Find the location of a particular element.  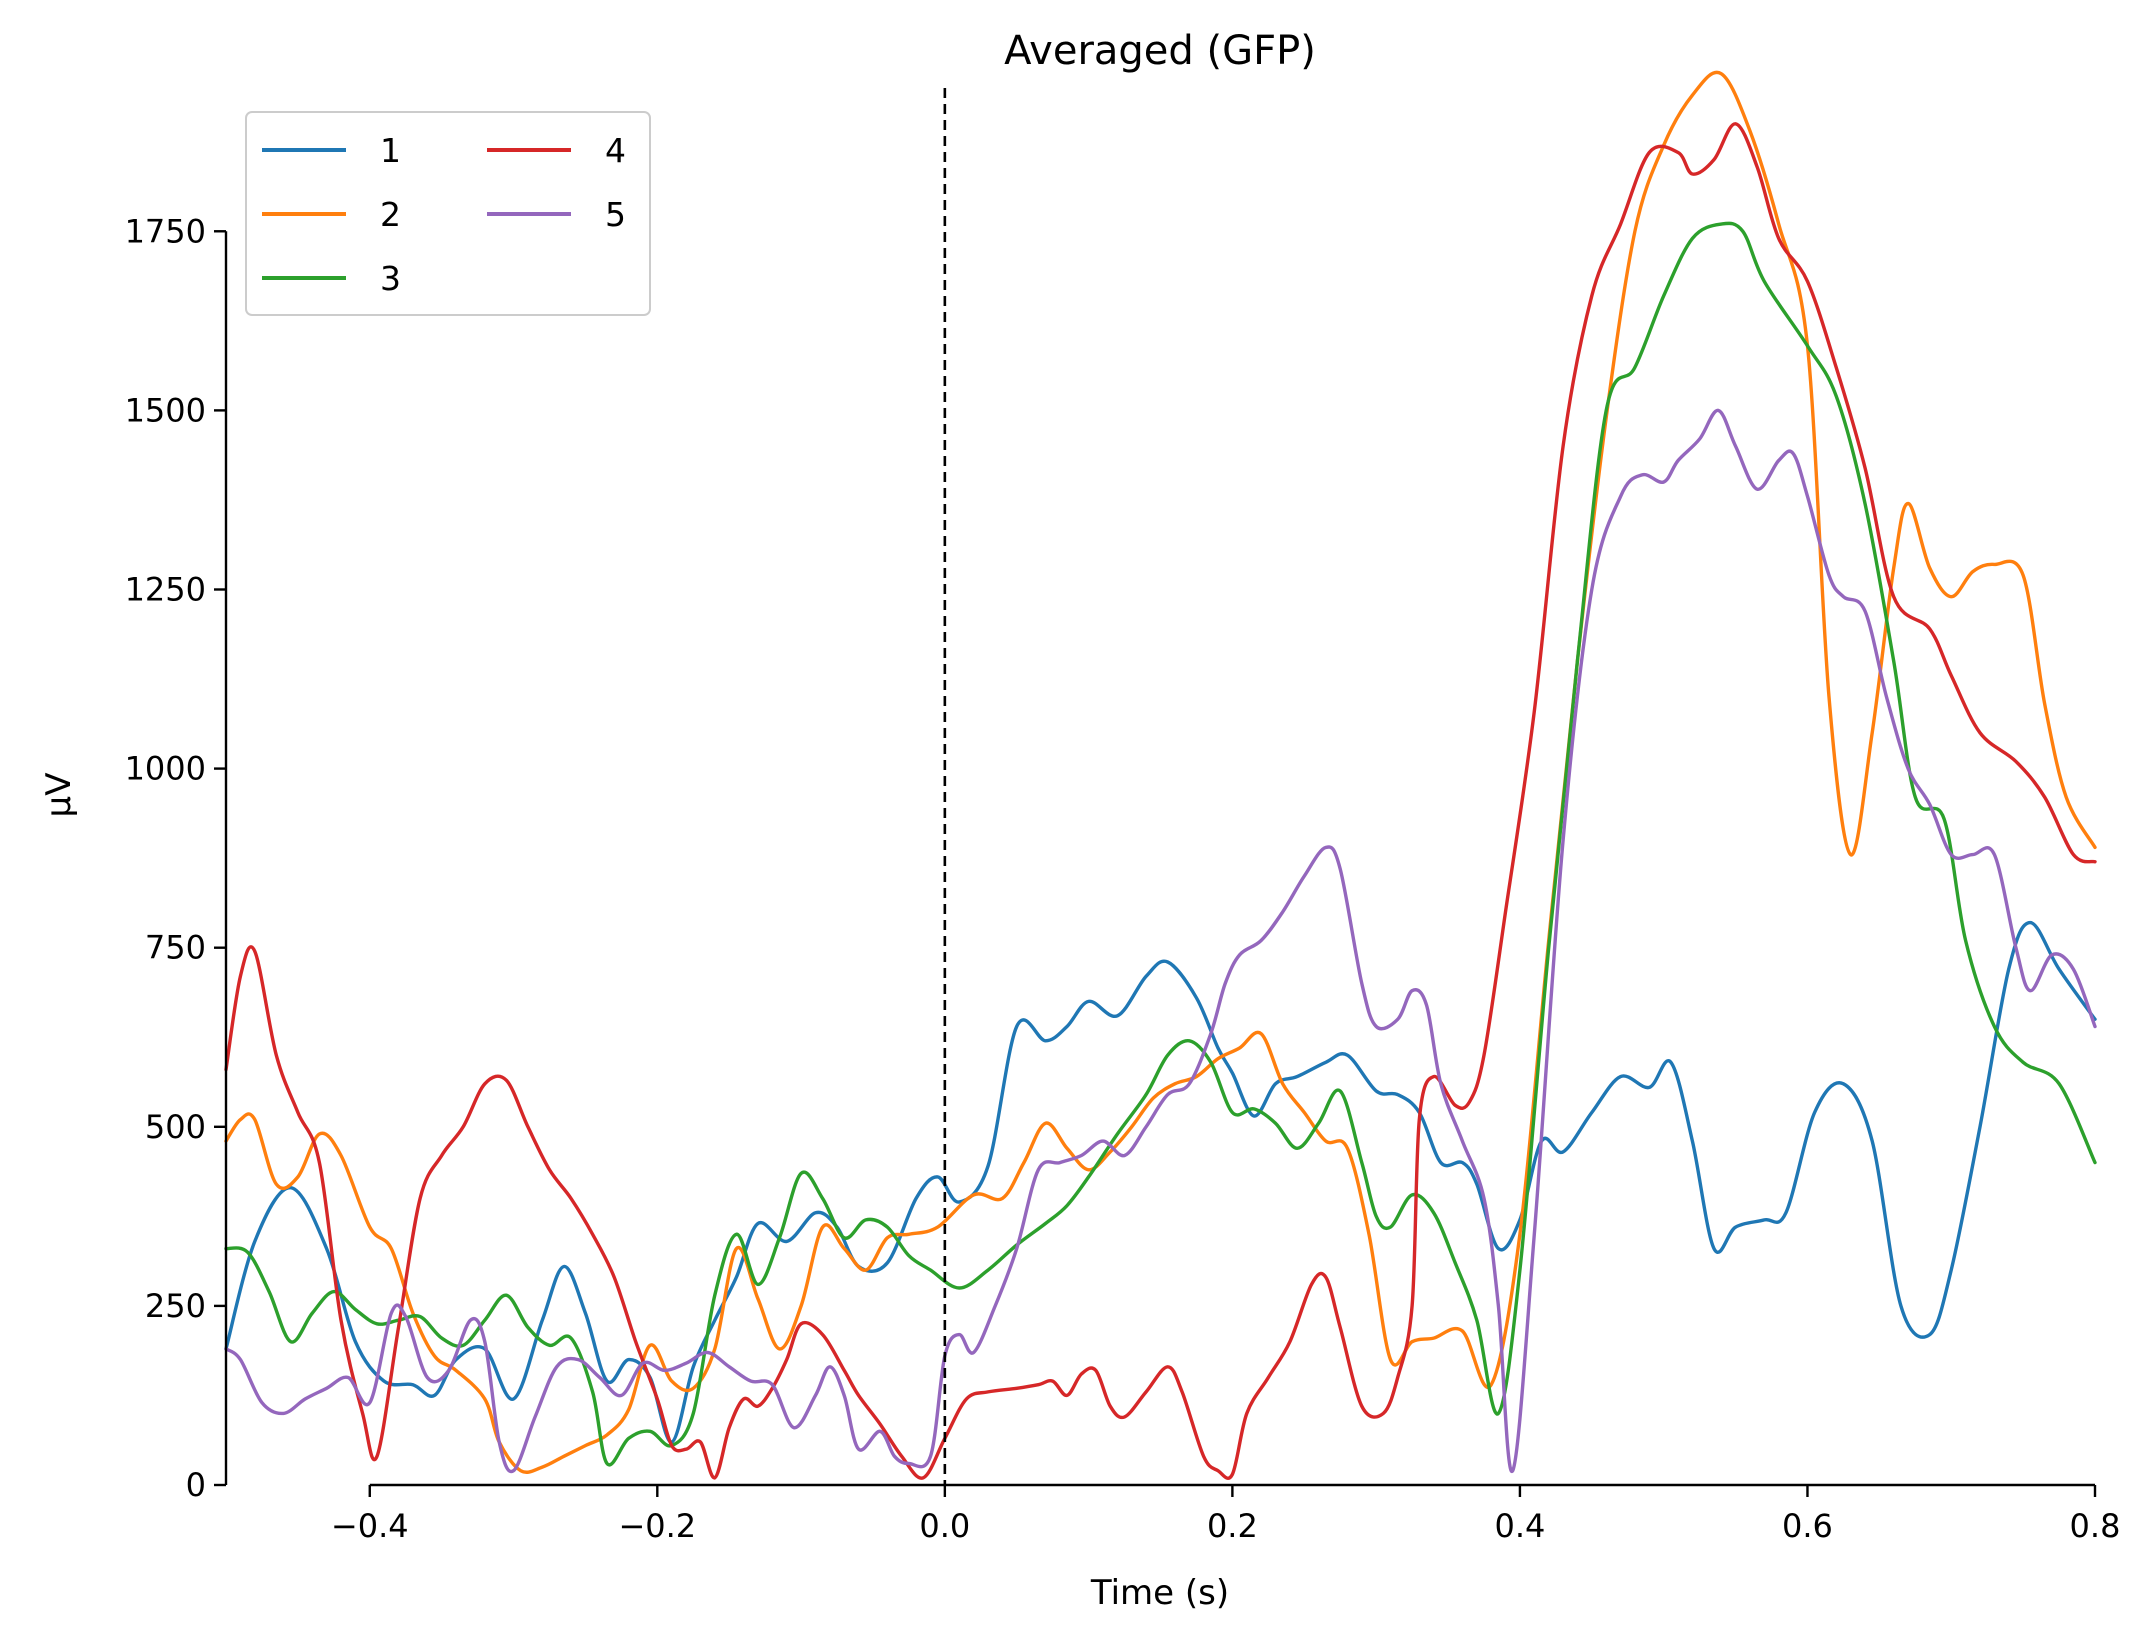

x-tick-label: −0.2 is located at coordinates (657, 1526).